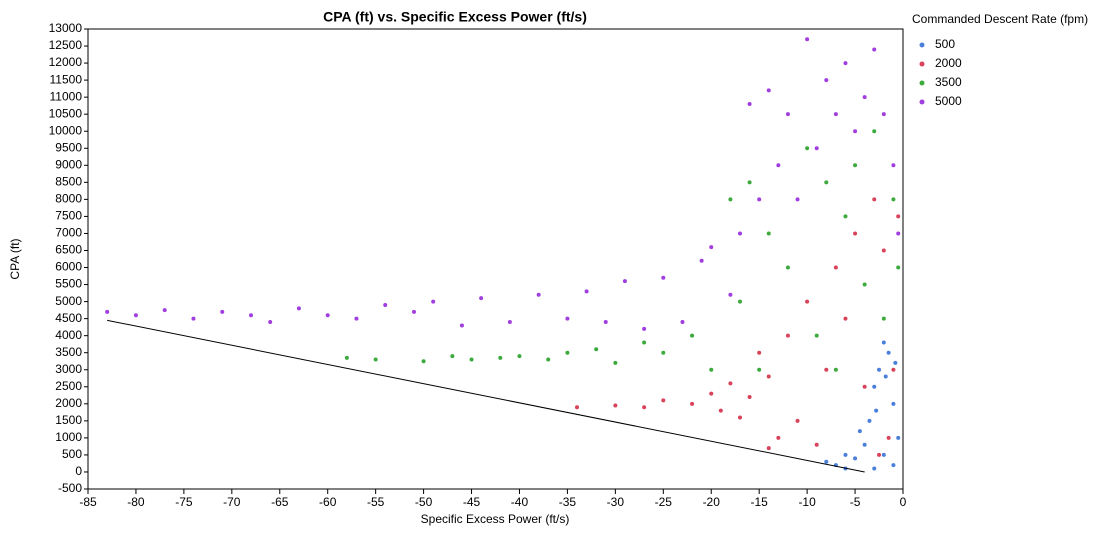 This screenshot has height=533, width=1115. What do you see at coordinates (948, 82) in the screenshot?
I see `legend-label: 3500` at bounding box center [948, 82].